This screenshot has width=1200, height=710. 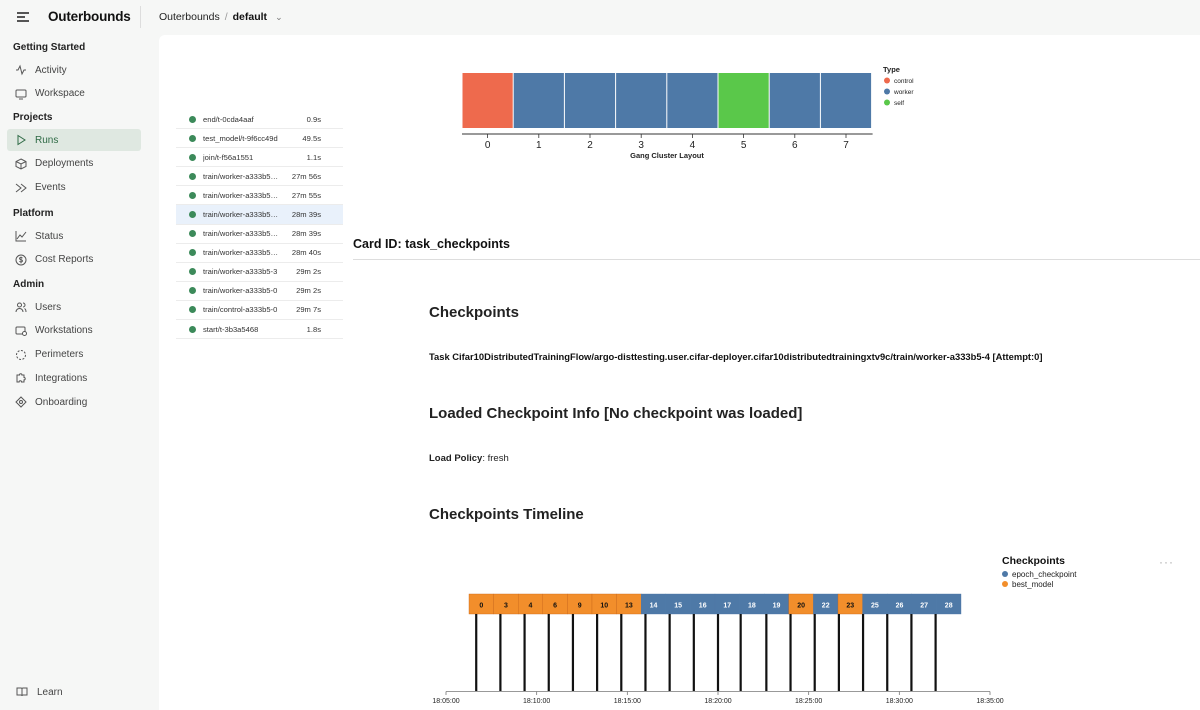 I want to click on epoch-label: 23, so click(x=850, y=606).